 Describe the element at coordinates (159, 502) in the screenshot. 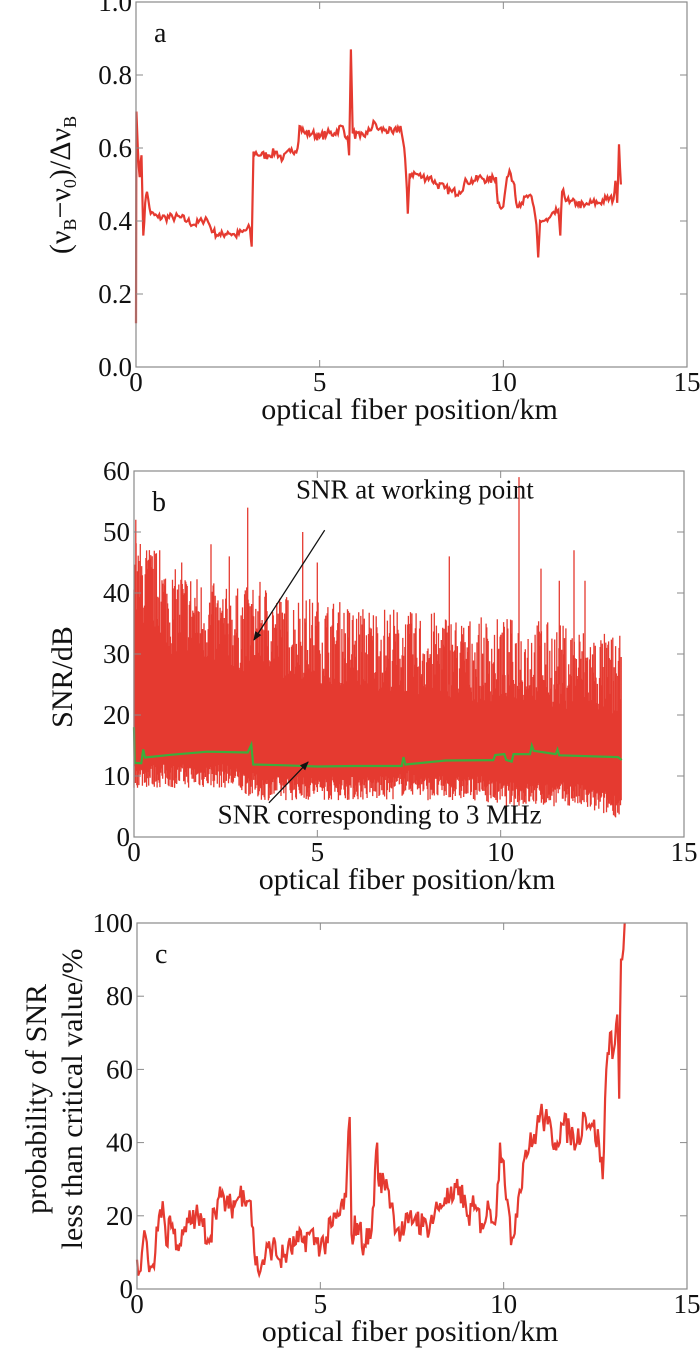

I see `panel-label: b` at that location.